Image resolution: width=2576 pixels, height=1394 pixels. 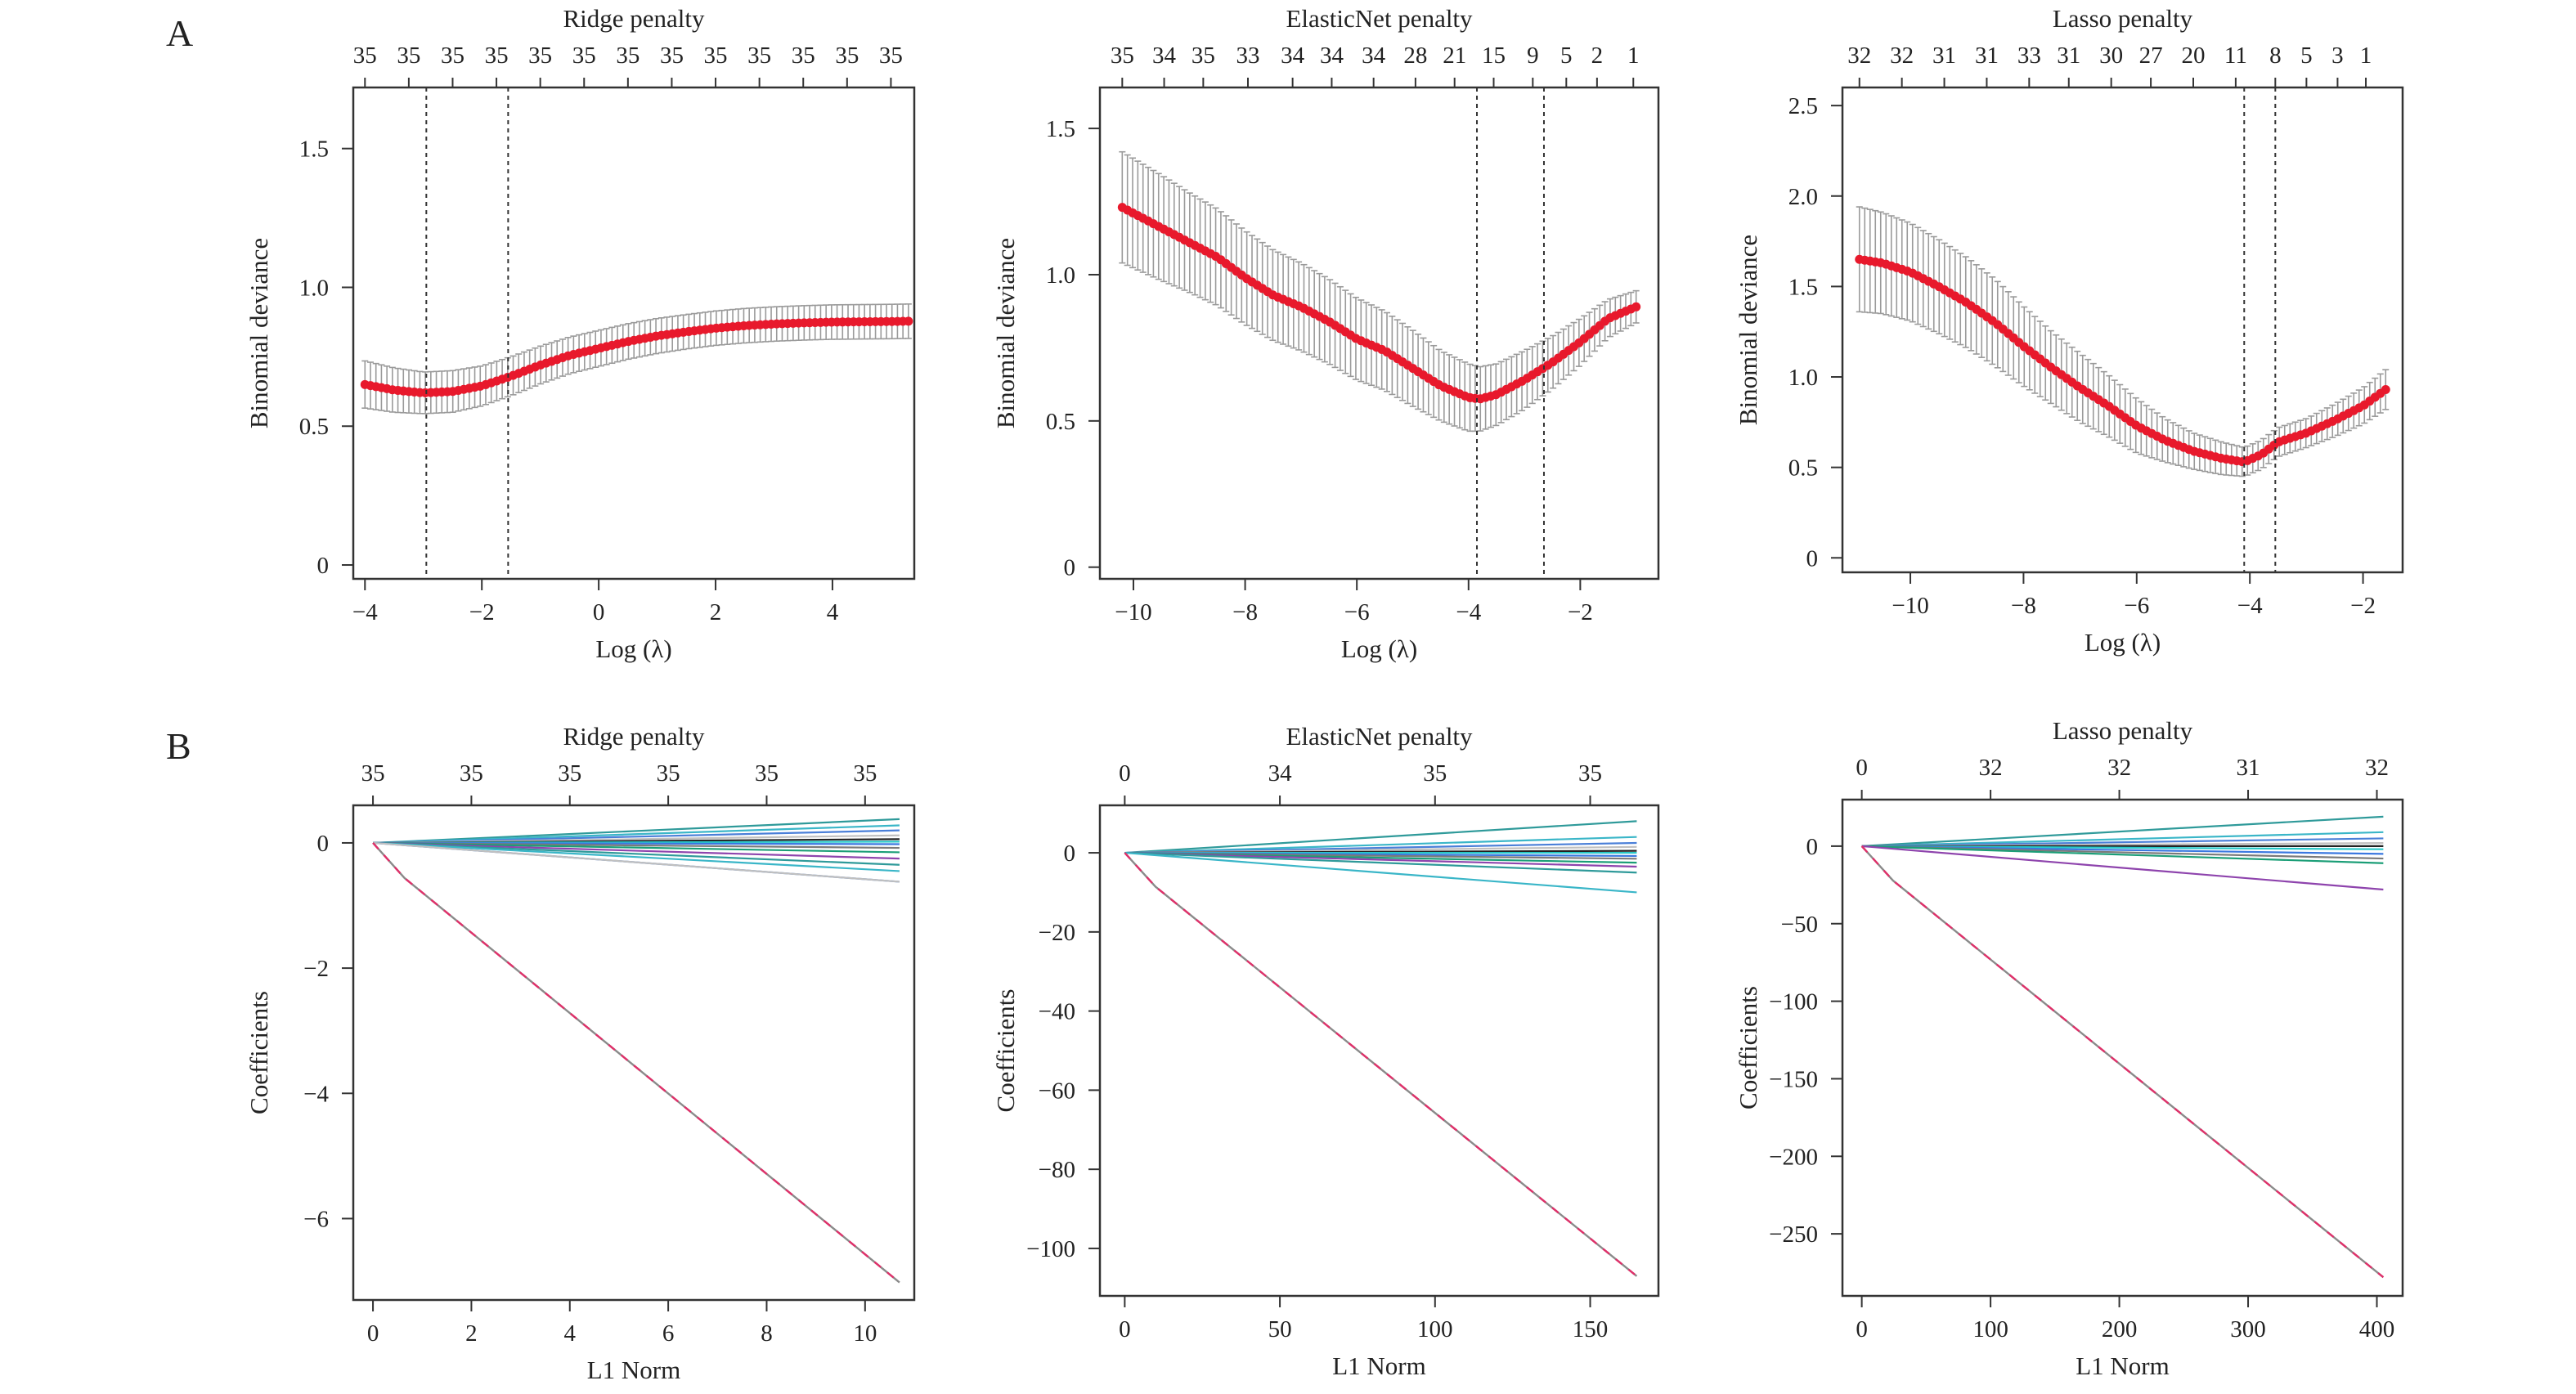 What do you see at coordinates (1494, 56) in the screenshot?
I see `top-tick-label: 15` at bounding box center [1494, 56].